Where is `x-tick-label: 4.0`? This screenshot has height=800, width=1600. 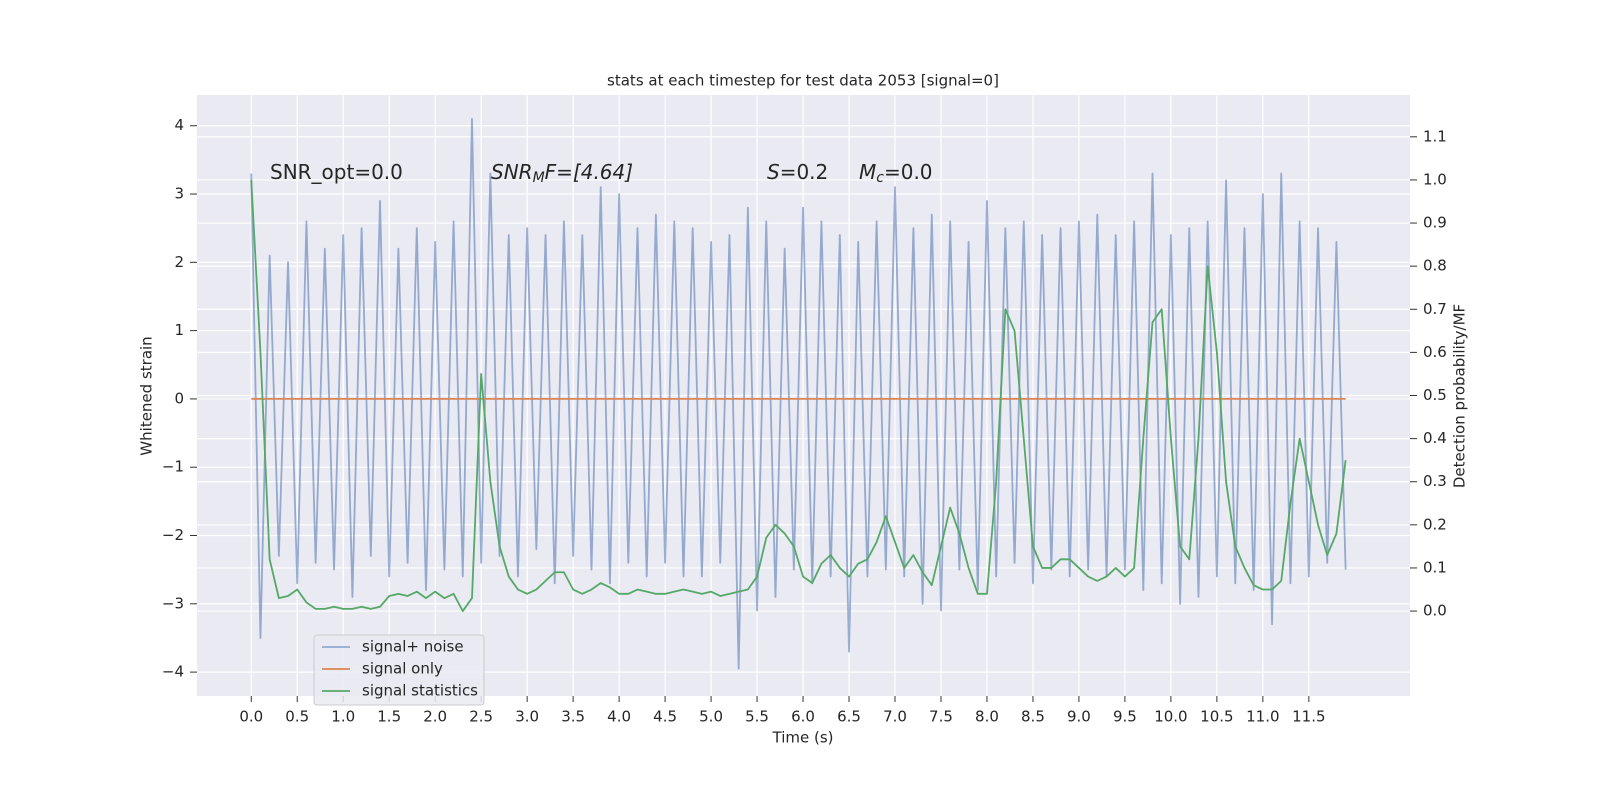
x-tick-label: 4.0 is located at coordinates (619, 717).